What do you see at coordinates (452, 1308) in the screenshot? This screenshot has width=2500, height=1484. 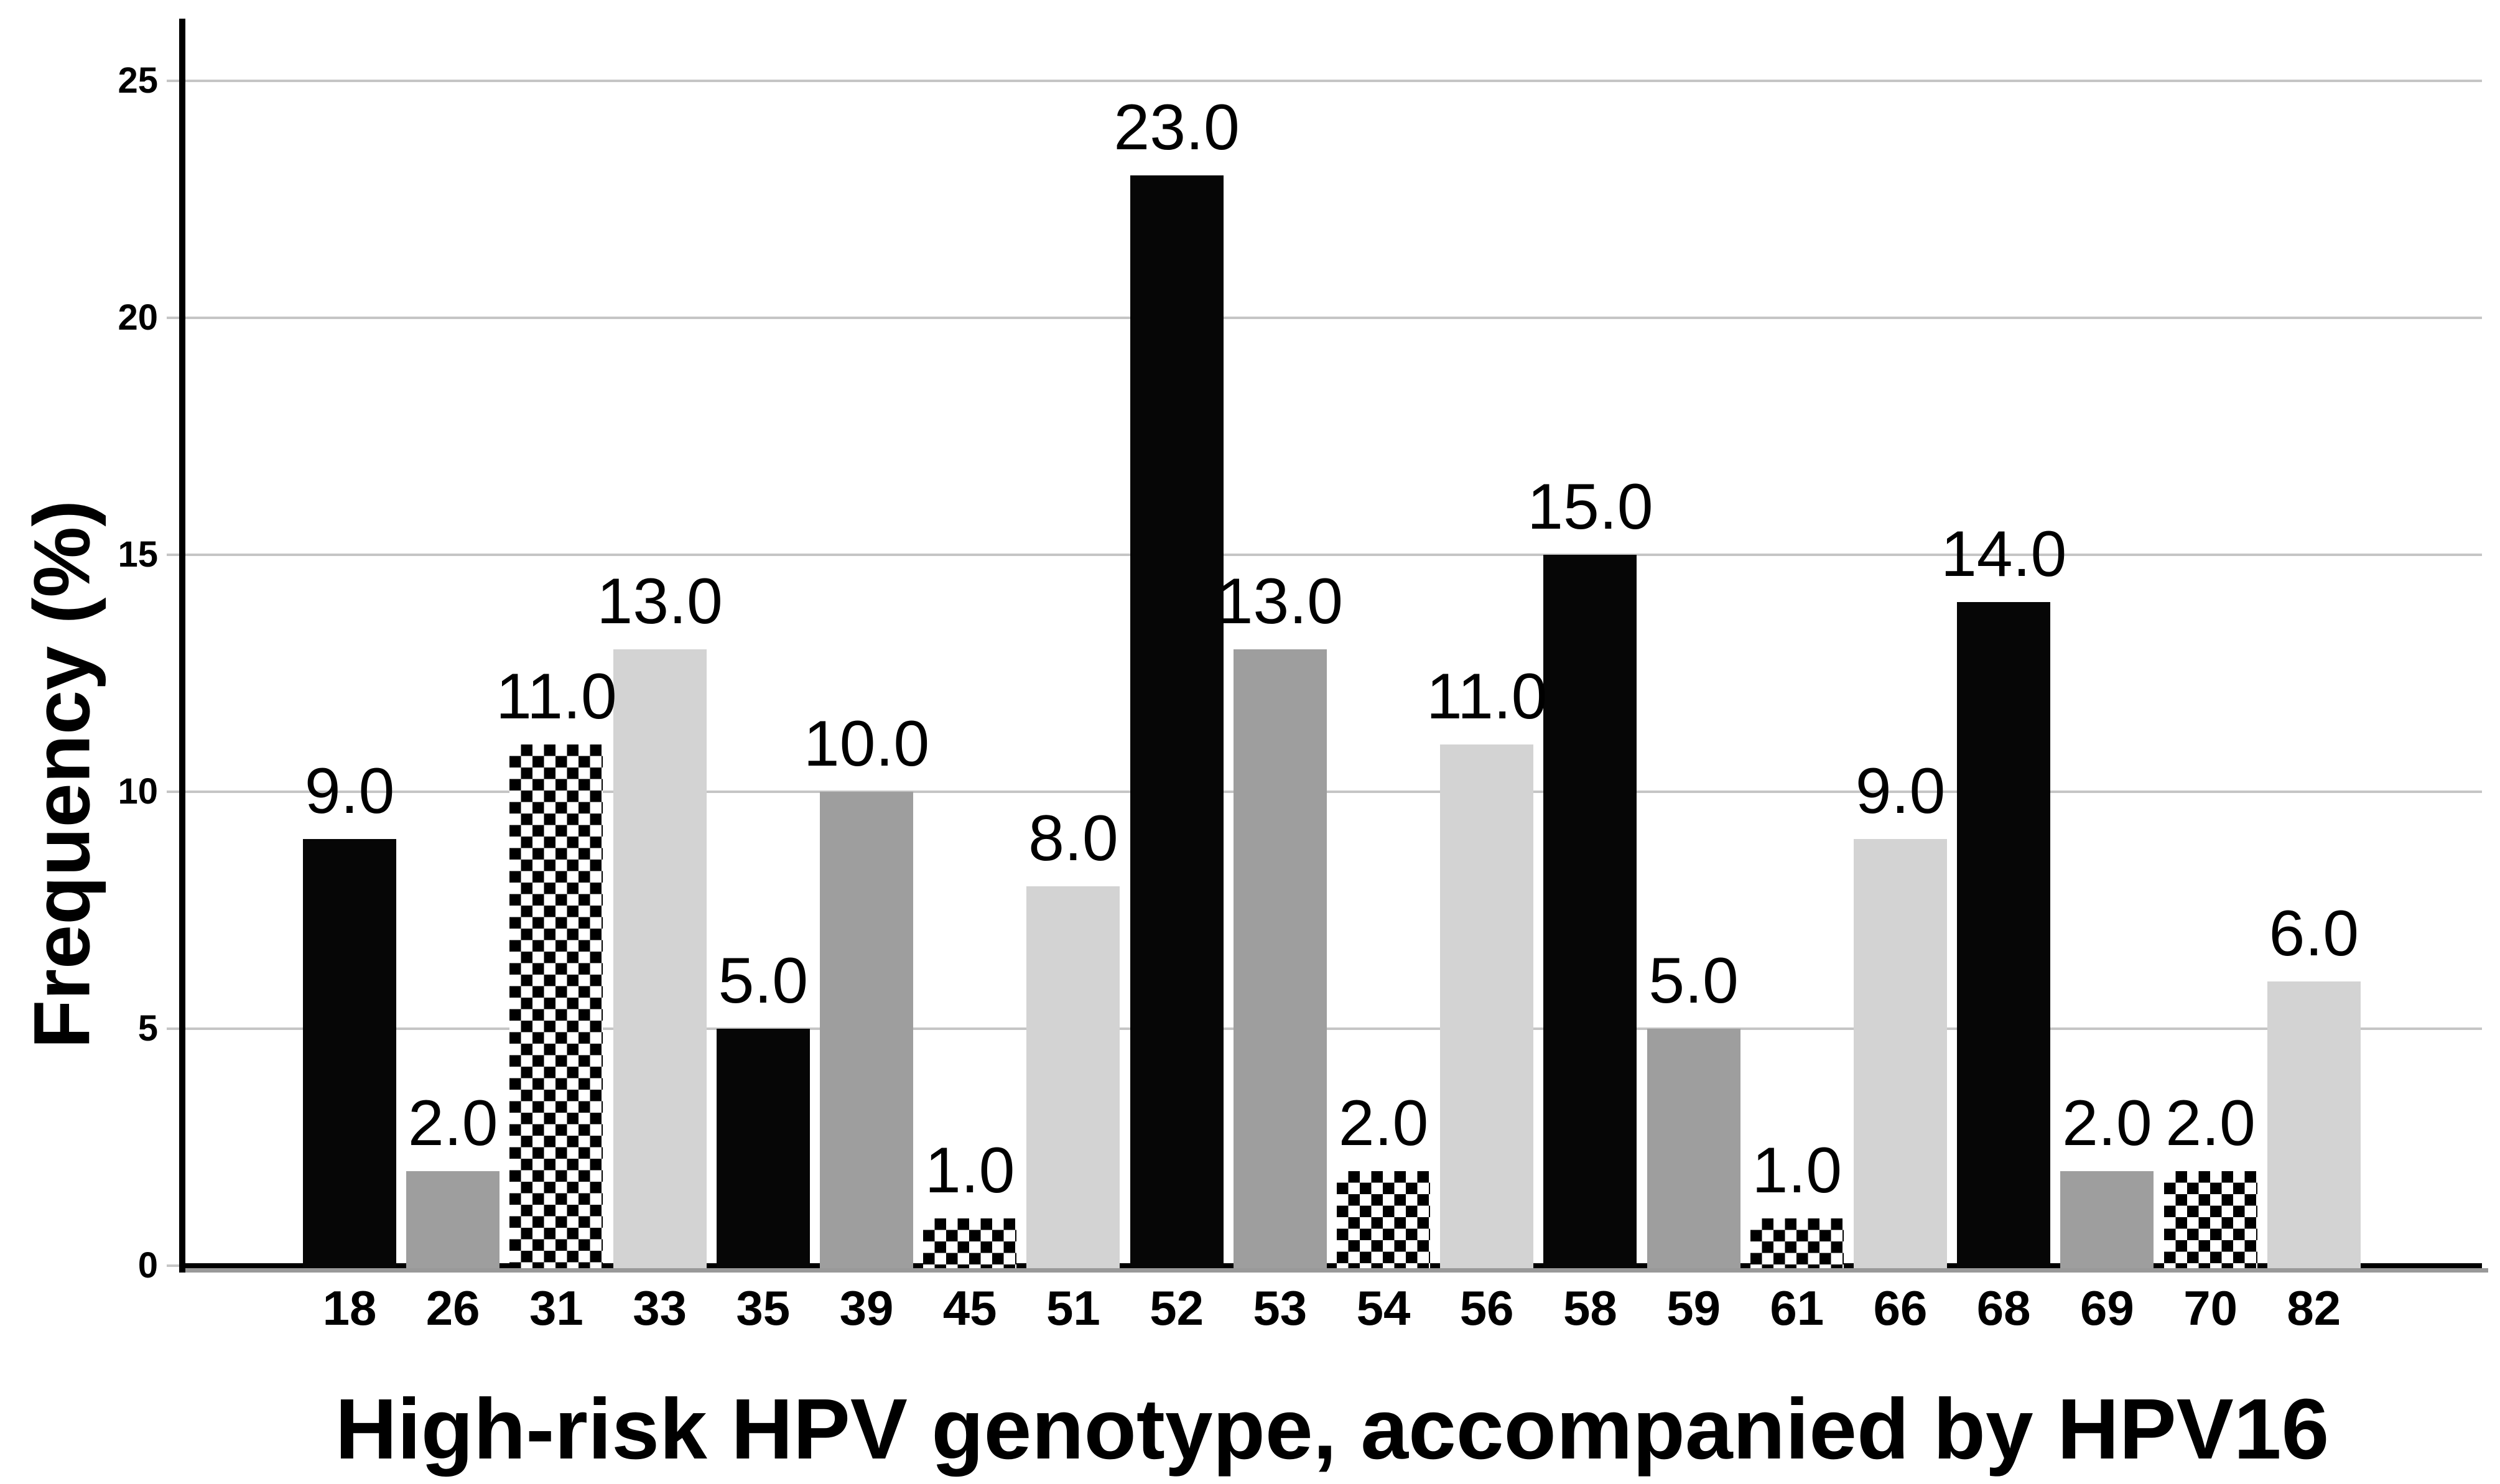 I see `x-tick-label-26: 26` at bounding box center [452, 1308].